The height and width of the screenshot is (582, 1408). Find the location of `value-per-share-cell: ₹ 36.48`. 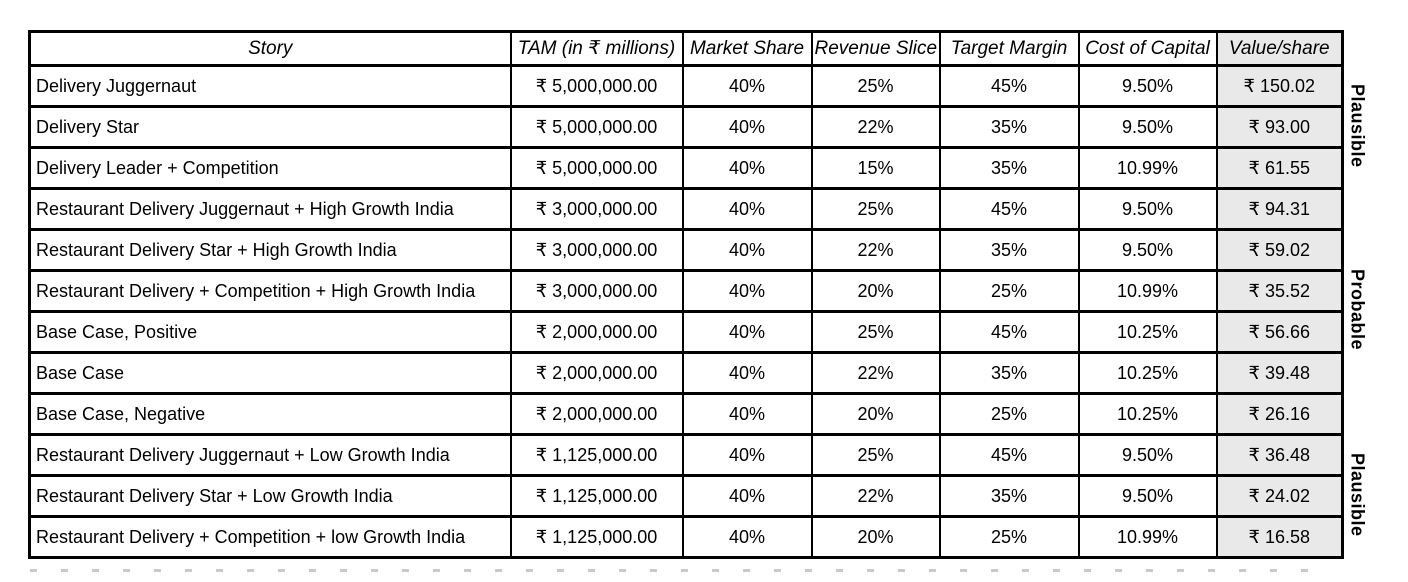

value-per-share-cell: ₹ 36.48 is located at coordinates (1279, 455).